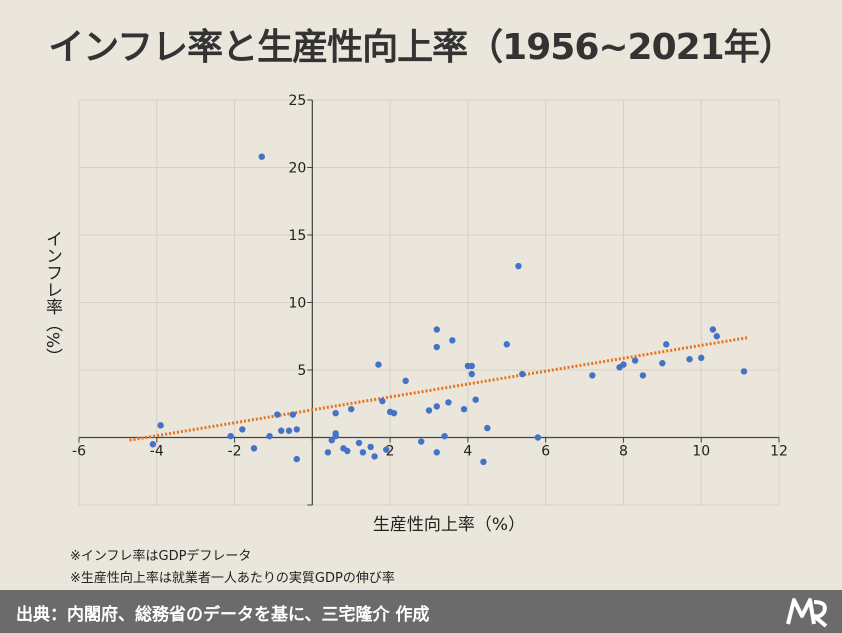  Describe the element at coordinates (301, 371) in the screenshot. I see `y-tick-label: 5` at that location.